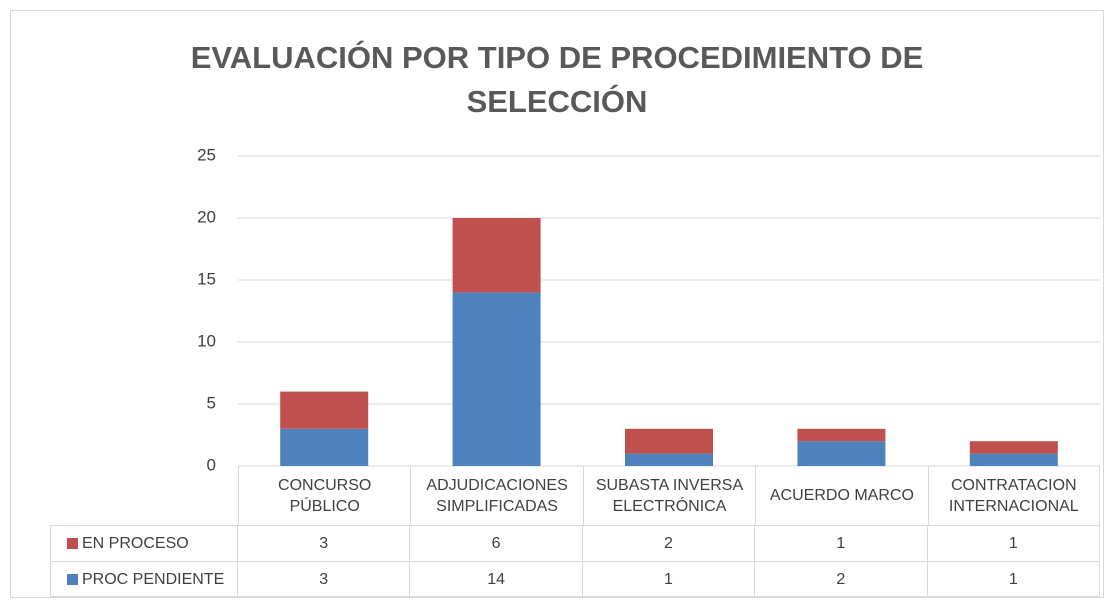 The image size is (1114, 600). I want to click on category-label: ADJUDICACIONES SIMPLIFICADAS, so click(496, 495).